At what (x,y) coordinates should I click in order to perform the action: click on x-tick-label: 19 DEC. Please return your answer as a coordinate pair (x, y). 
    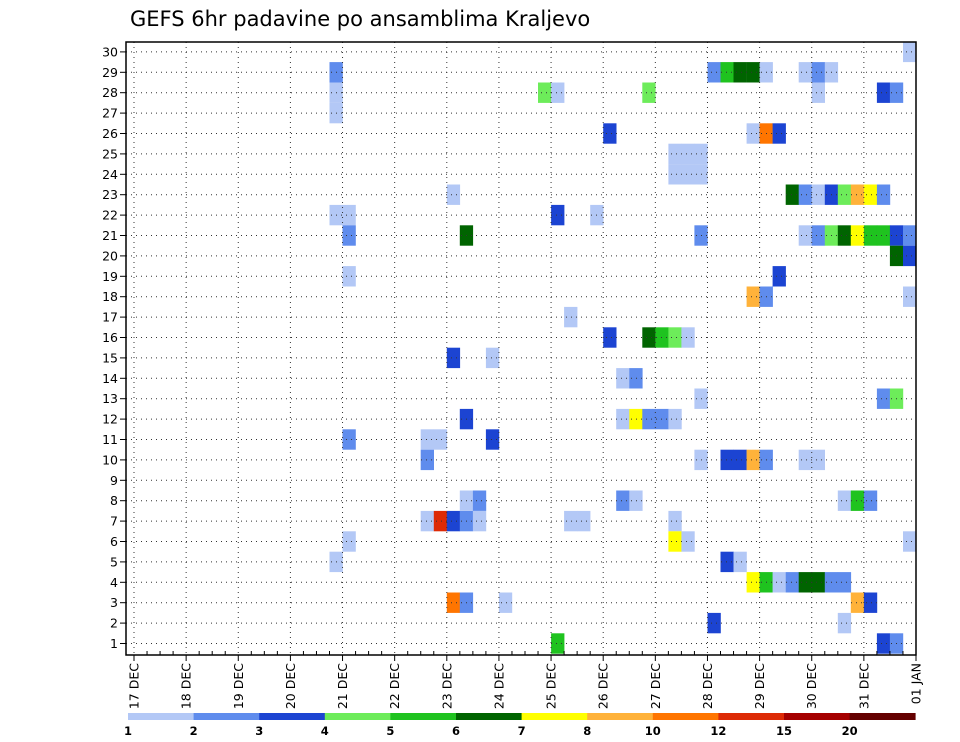
    Looking at the image, I should click on (238, 686).